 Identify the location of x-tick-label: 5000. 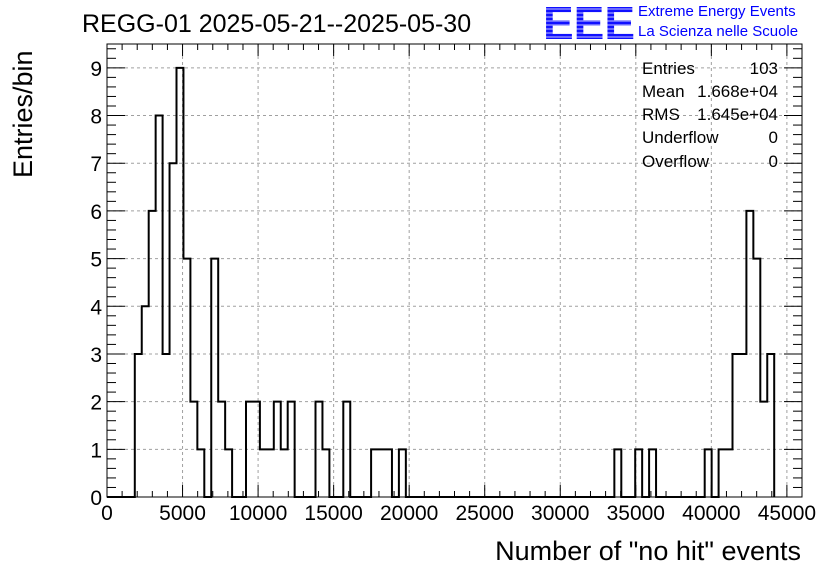
(182, 513).